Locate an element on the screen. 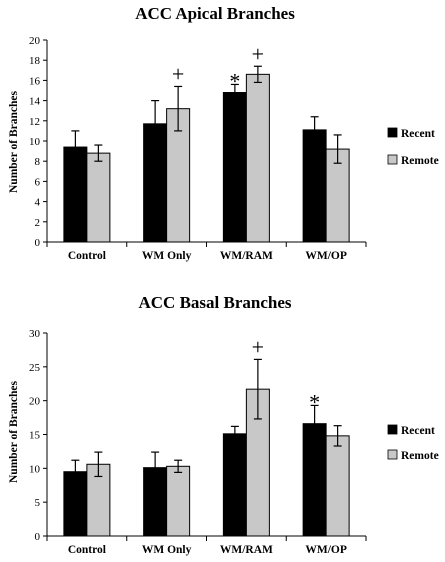 This screenshot has width=445, height=562. y-tick-label: 5 is located at coordinates (38, 503).